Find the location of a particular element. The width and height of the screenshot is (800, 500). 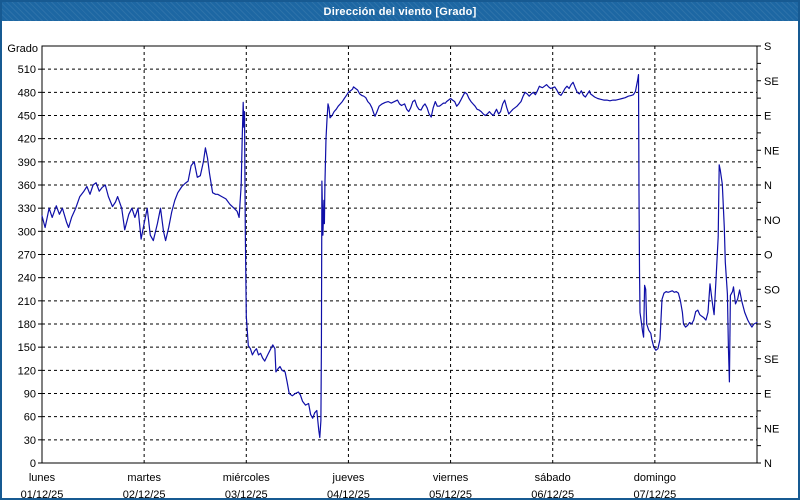

y-tick-label: 450 is located at coordinates (27, 117).